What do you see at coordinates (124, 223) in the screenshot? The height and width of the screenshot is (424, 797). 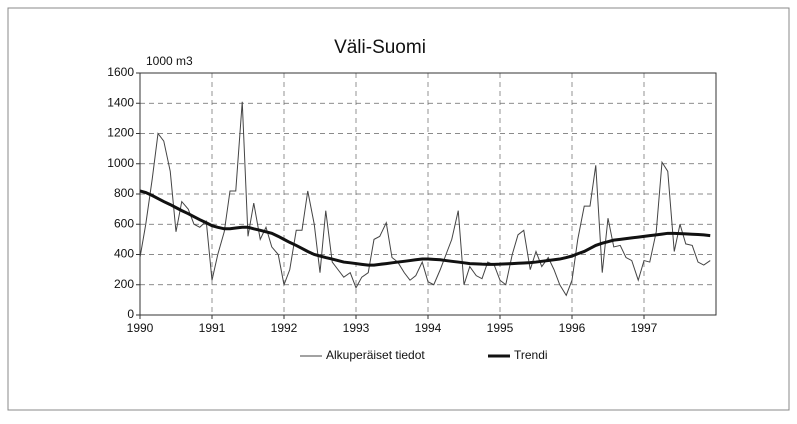 I see `y-tick-label: 600` at bounding box center [124, 223].